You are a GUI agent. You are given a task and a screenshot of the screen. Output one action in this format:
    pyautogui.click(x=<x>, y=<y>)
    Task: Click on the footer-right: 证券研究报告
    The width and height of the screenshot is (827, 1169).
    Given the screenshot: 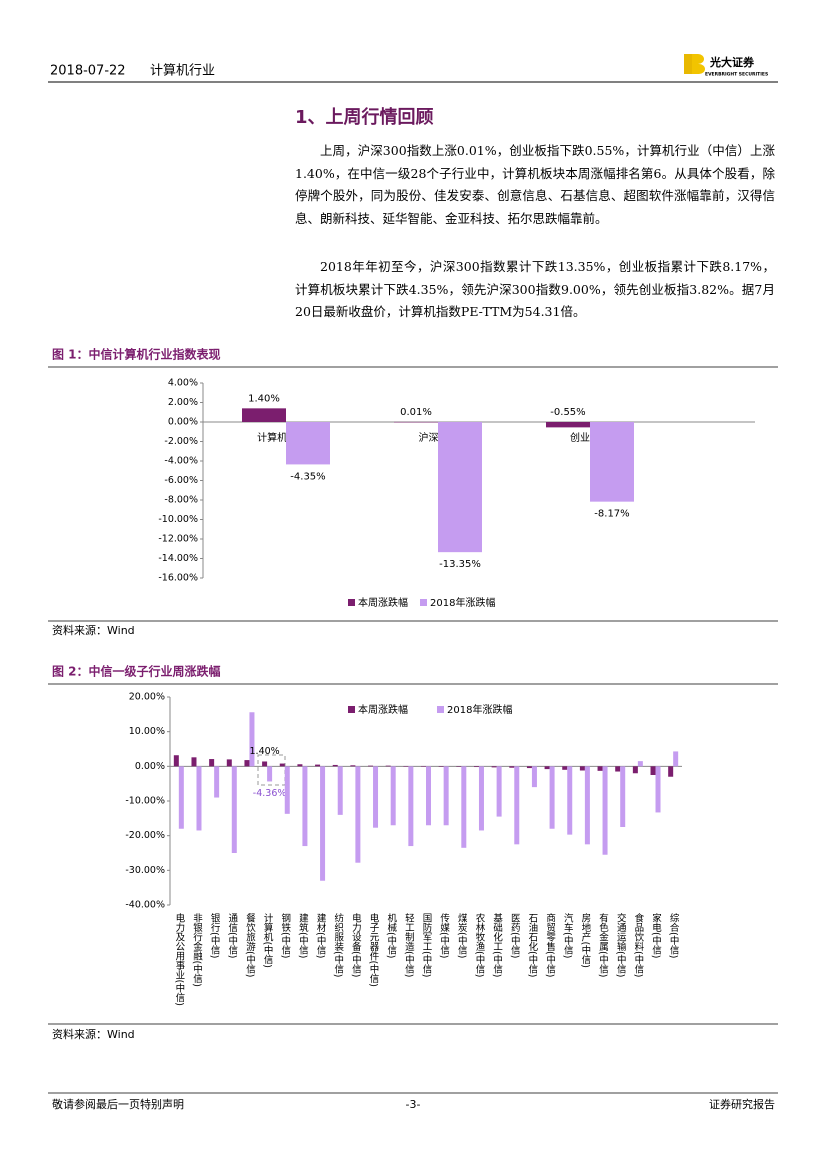 What is the action you would take?
    pyautogui.click(x=742, y=1104)
    